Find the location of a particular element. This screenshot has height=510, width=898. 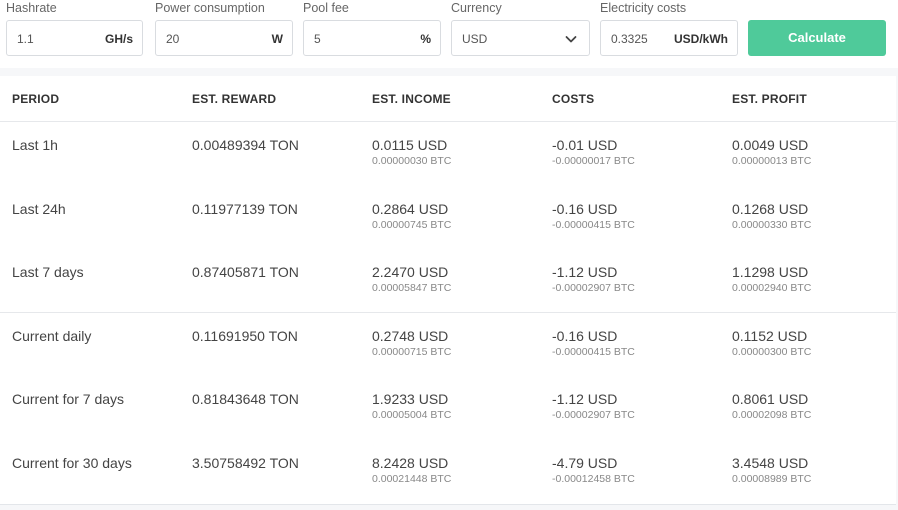

income-usd: 0.2864 USD is located at coordinates (410, 209).